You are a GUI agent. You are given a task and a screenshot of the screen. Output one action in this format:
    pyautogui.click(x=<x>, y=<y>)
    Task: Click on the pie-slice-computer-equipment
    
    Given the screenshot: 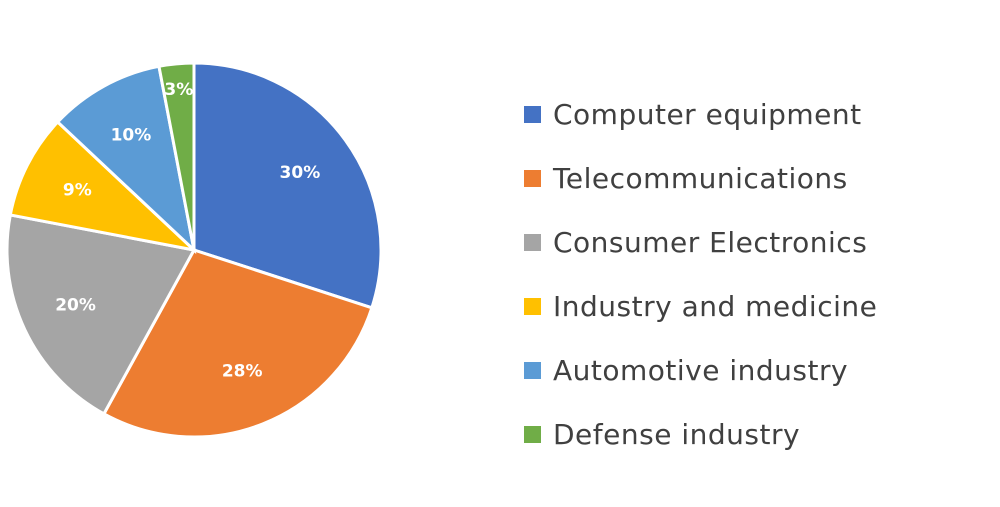 What is the action you would take?
    pyautogui.click(x=287, y=185)
    